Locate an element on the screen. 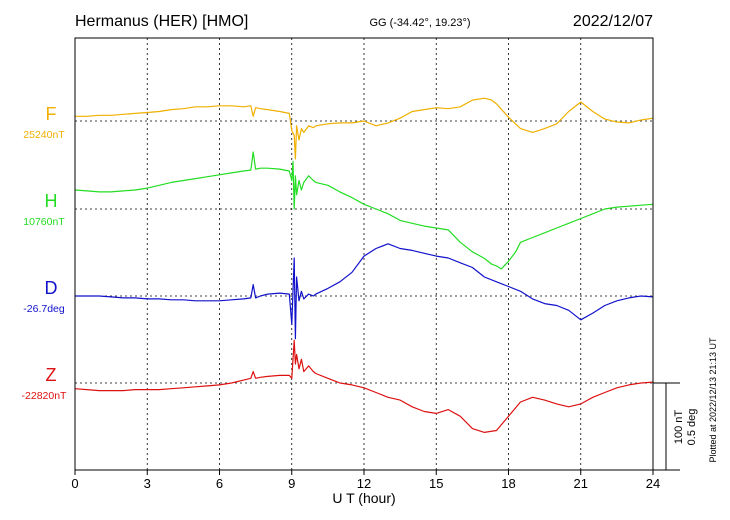 This screenshot has height=520, width=730. channel-baseline-H: 10760nT is located at coordinates (44, 222).